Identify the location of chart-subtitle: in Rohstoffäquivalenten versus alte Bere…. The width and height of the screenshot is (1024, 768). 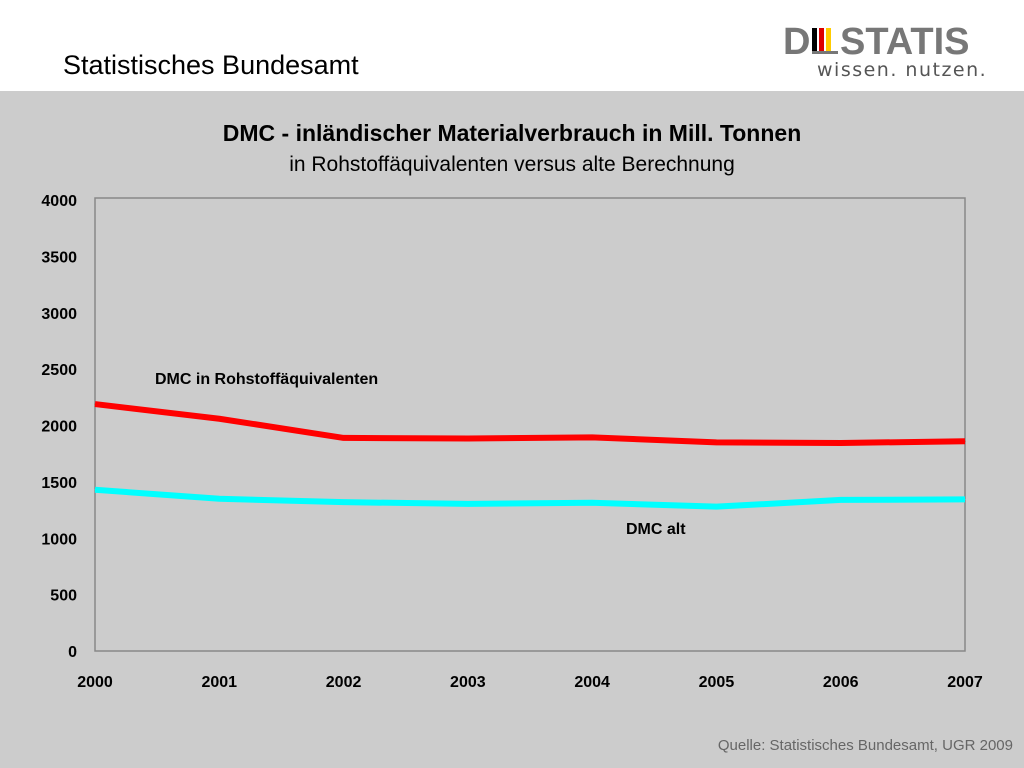
(512, 164).